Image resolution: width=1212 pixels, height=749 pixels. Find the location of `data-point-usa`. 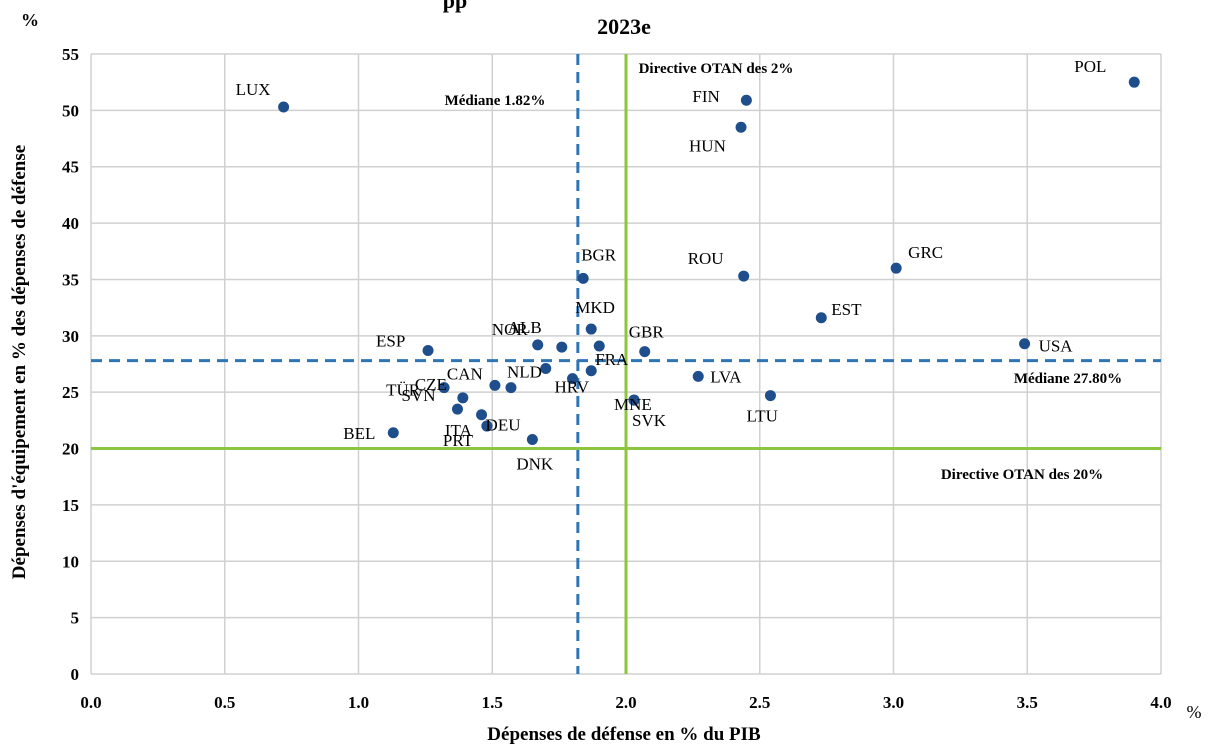

data-point-usa is located at coordinates (1025, 344).